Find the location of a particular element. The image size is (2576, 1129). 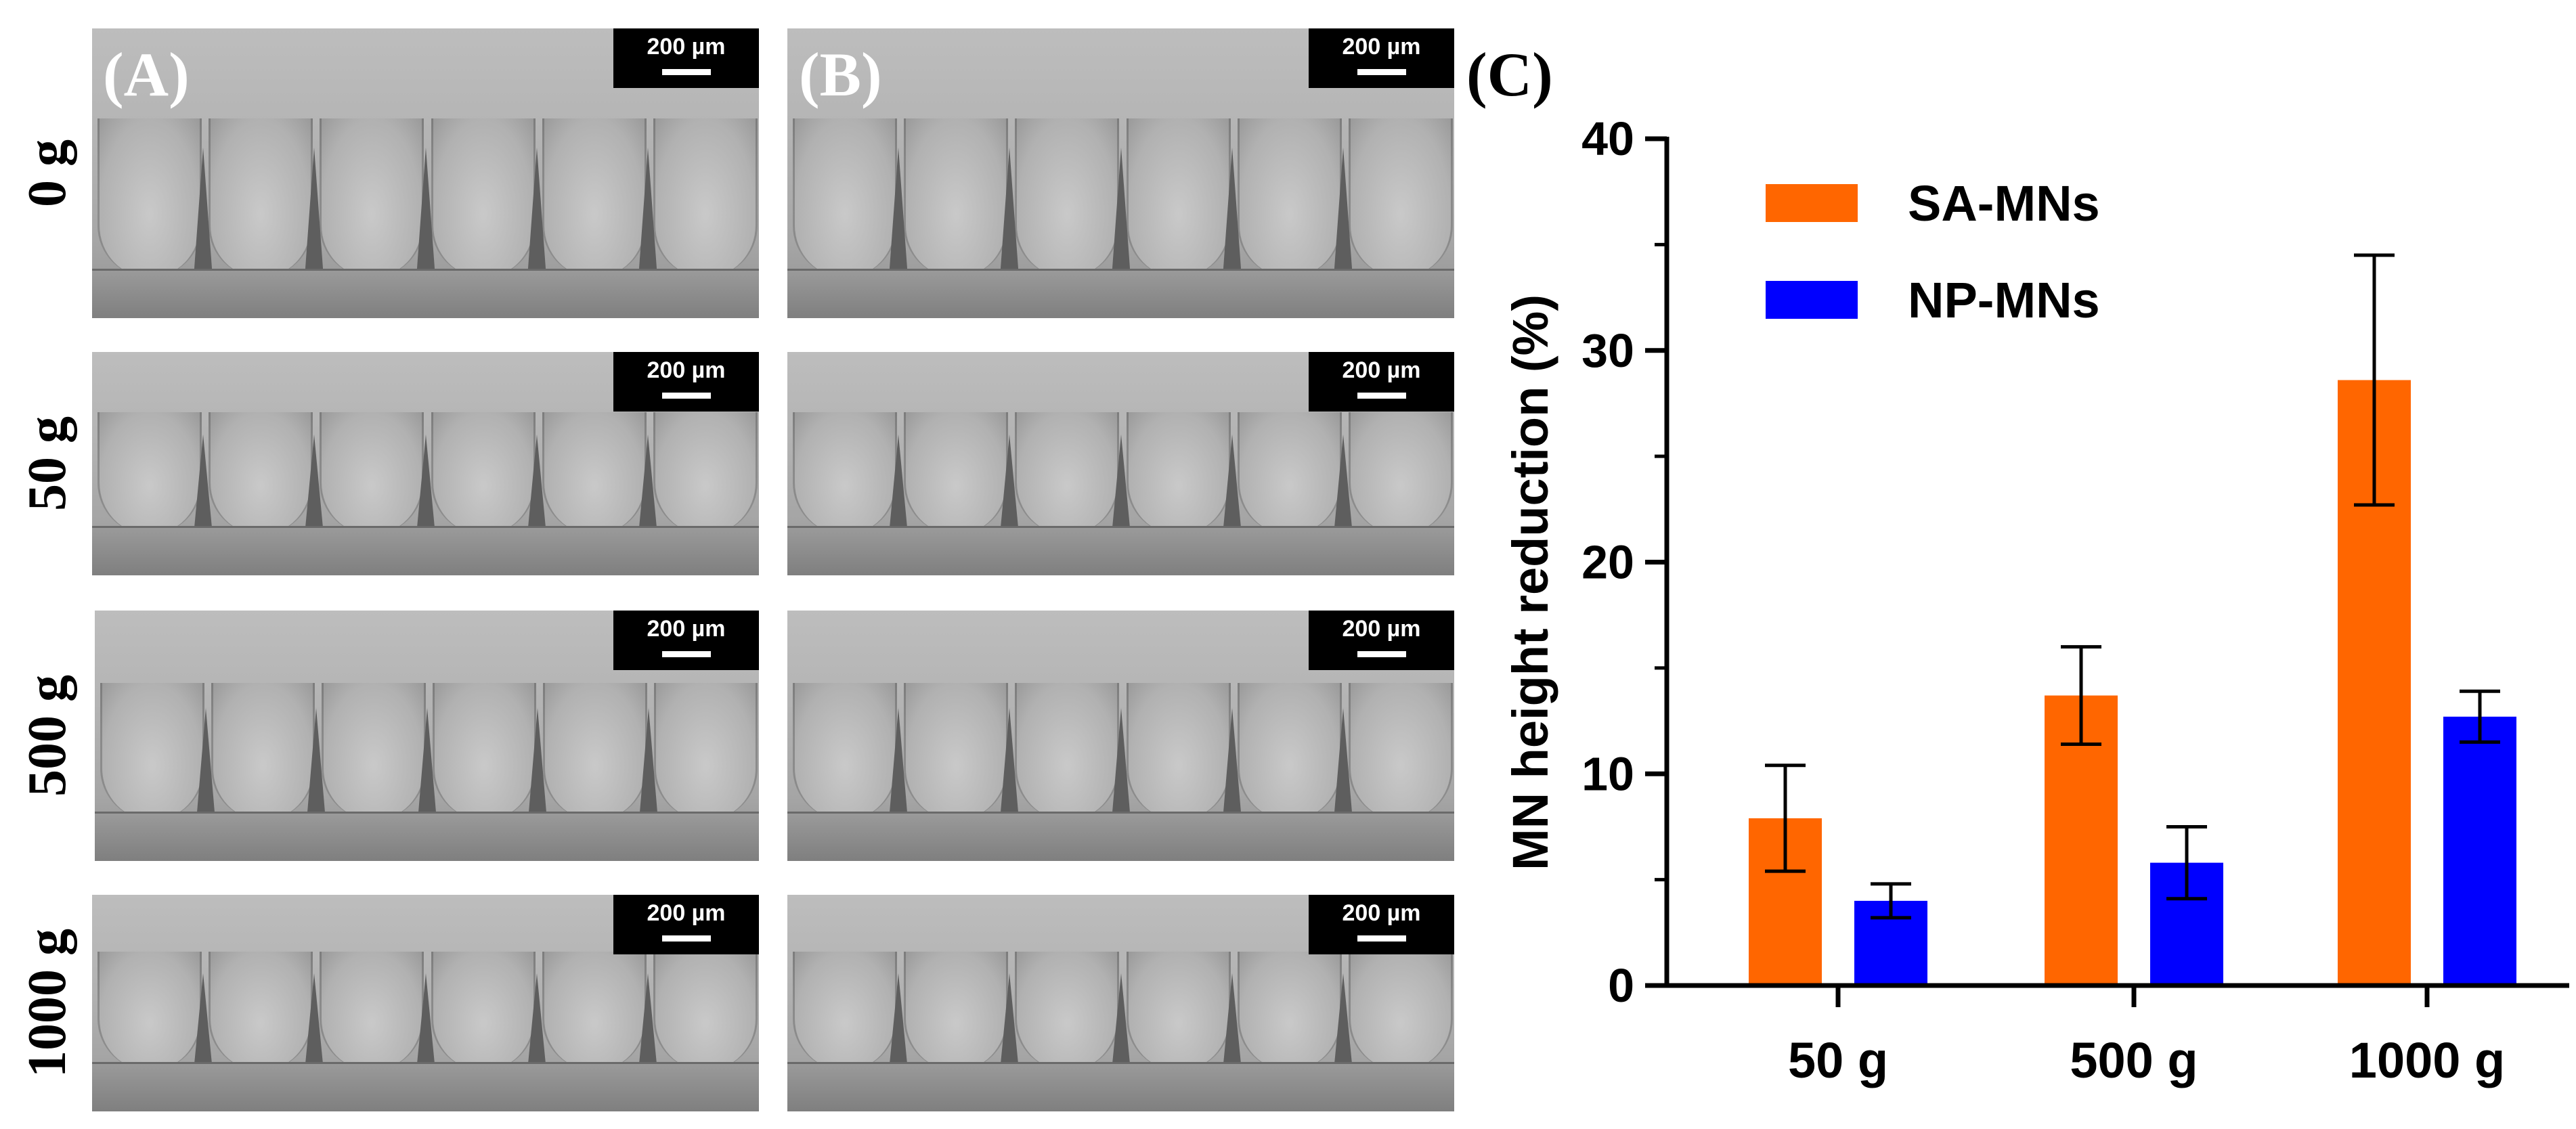

micrograph-a-1000g: 200 µm is located at coordinates (425, 1003).